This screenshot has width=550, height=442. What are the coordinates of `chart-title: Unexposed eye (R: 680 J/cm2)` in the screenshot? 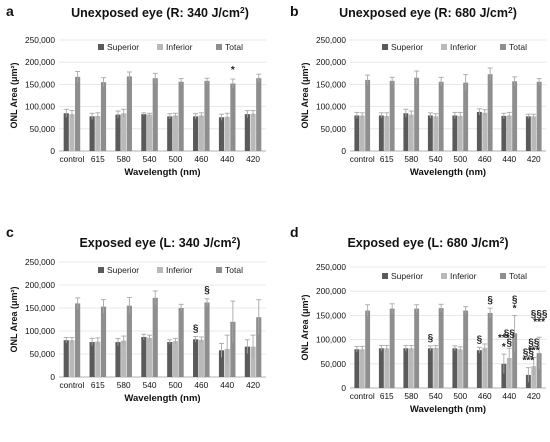 It's located at (428, 12).